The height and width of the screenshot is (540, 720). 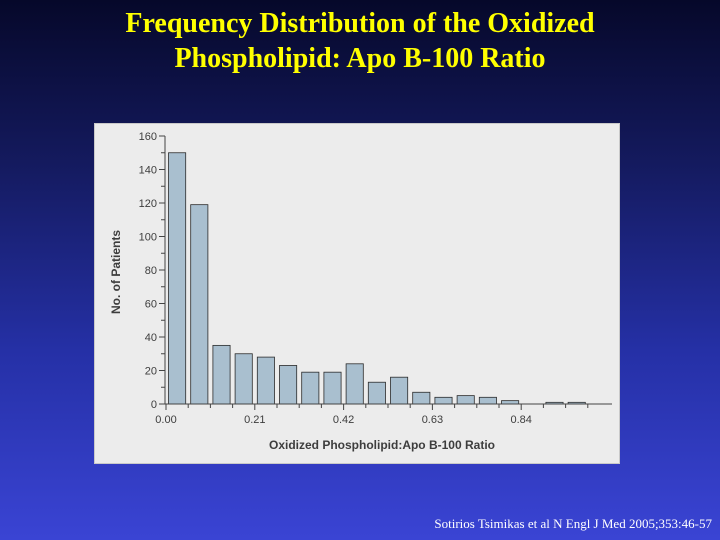 I want to click on y-tick-label: 120, so click(x=148, y=204).